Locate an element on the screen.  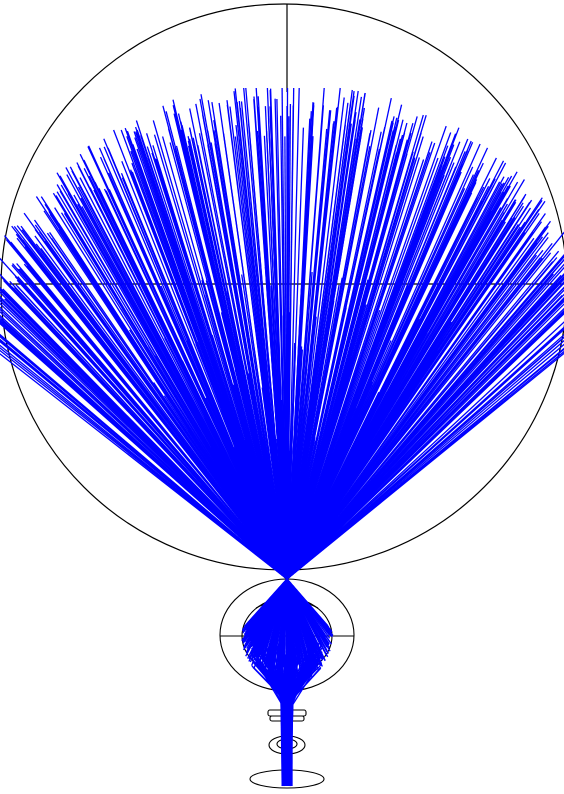
narrow-ray-beam is located at coordinates (287, 738).